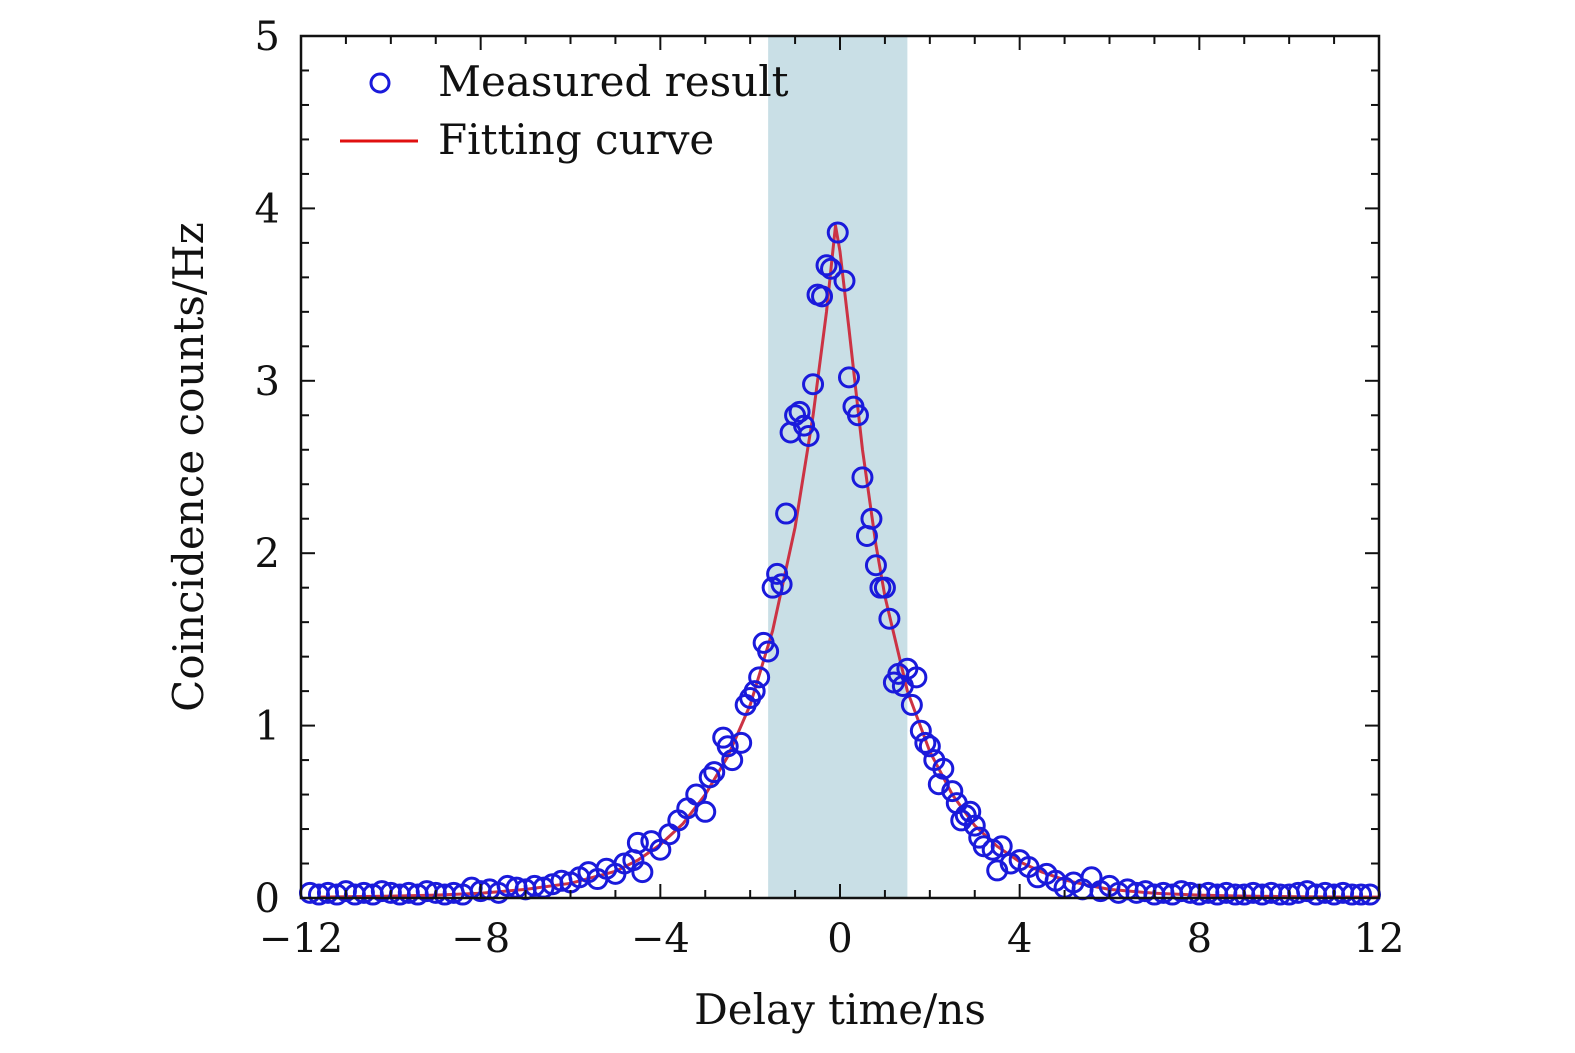 This screenshot has width=1575, height=1053. I want to click on x-tick-label: 0, so click(839, 939).